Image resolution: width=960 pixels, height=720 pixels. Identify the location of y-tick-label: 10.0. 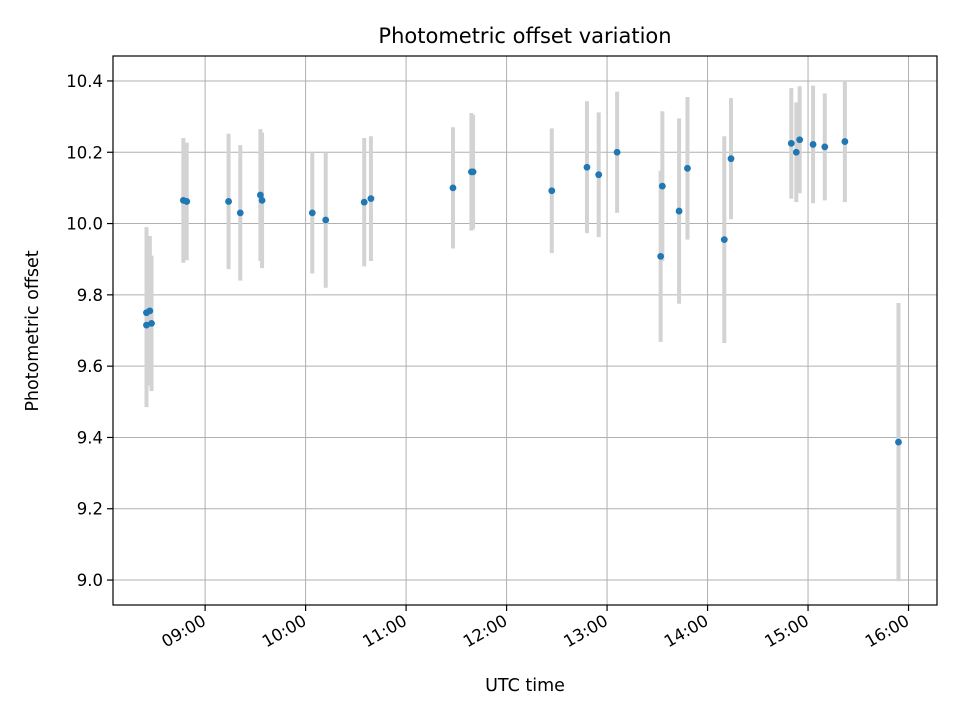
(84, 224).